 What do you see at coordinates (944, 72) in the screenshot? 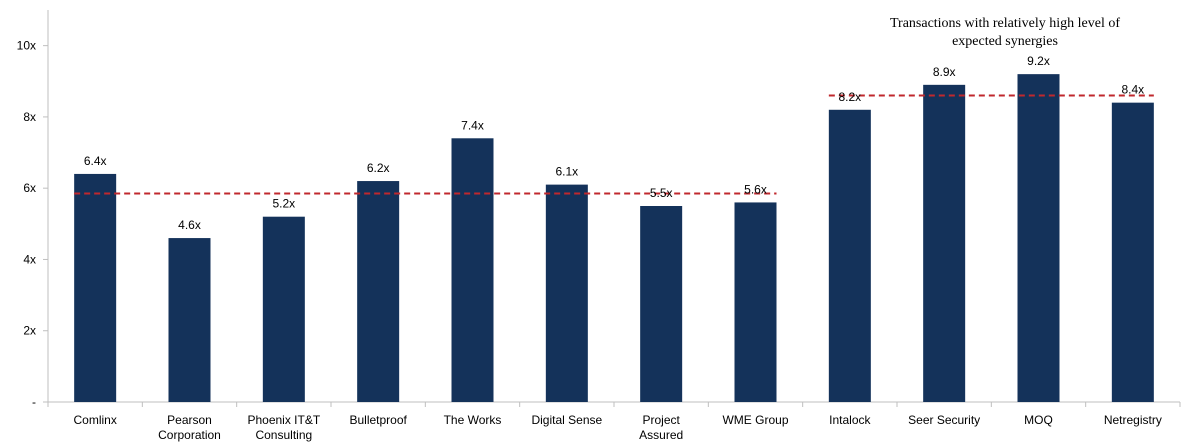
I see `data-label: 8.9x` at bounding box center [944, 72].